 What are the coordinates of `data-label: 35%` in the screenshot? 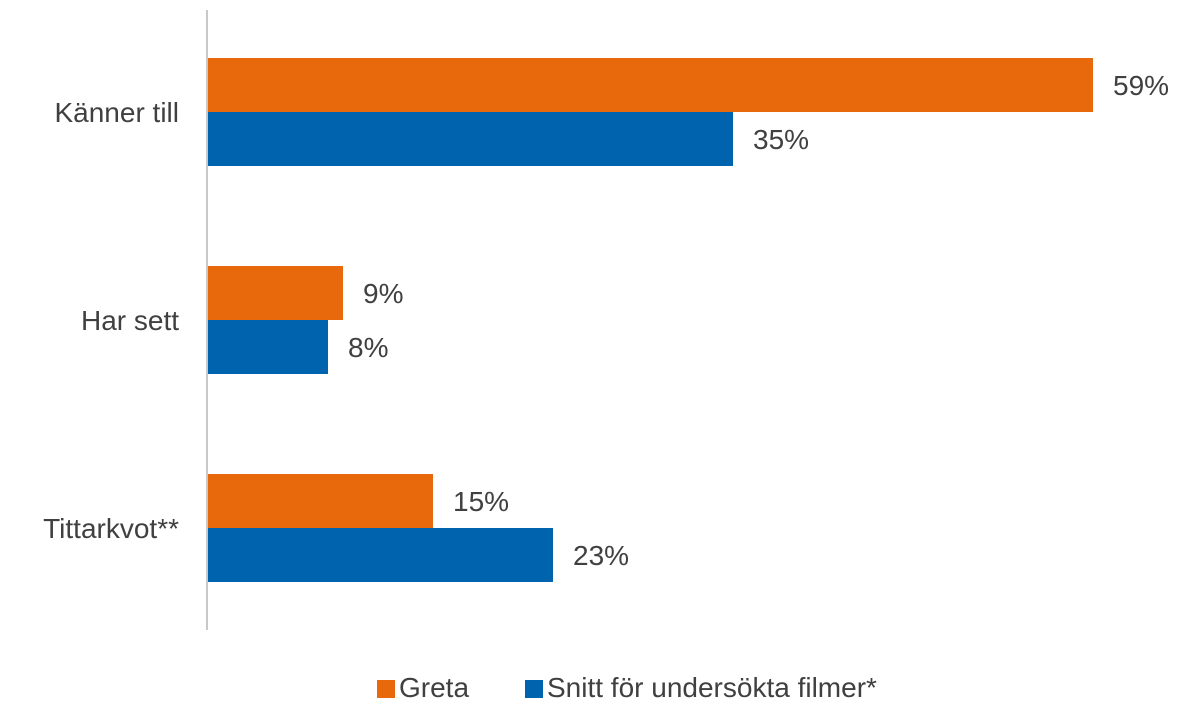 It's located at (781, 139).